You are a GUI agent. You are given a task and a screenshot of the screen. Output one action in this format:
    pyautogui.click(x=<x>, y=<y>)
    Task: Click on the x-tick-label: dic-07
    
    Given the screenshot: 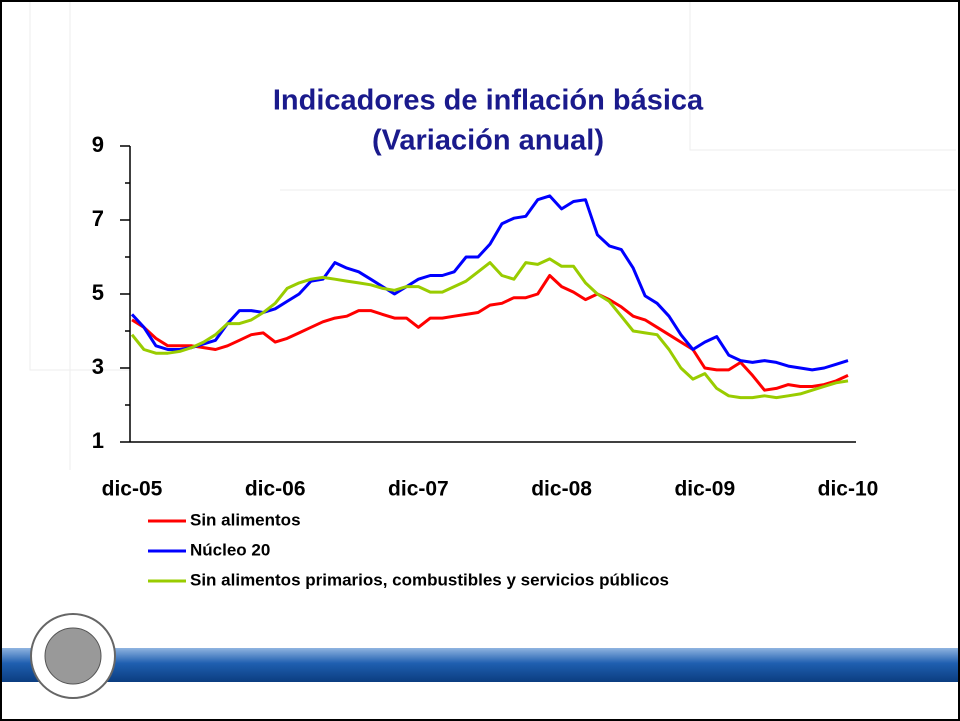 What is the action you would take?
    pyautogui.click(x=418, y=489)
    